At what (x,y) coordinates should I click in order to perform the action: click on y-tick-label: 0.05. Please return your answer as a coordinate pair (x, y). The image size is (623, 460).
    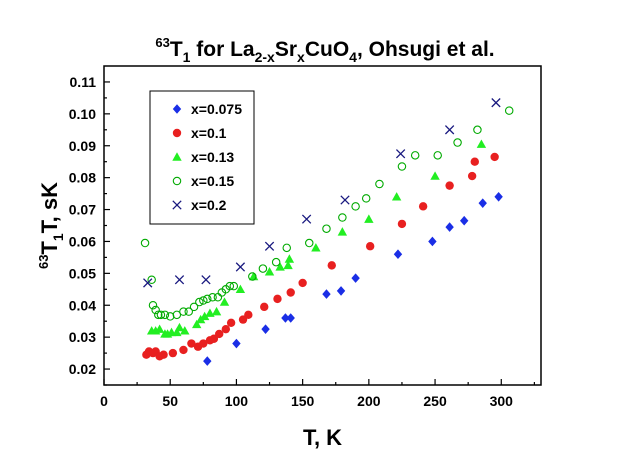
    Looking at the image, I should click on (82, 273).